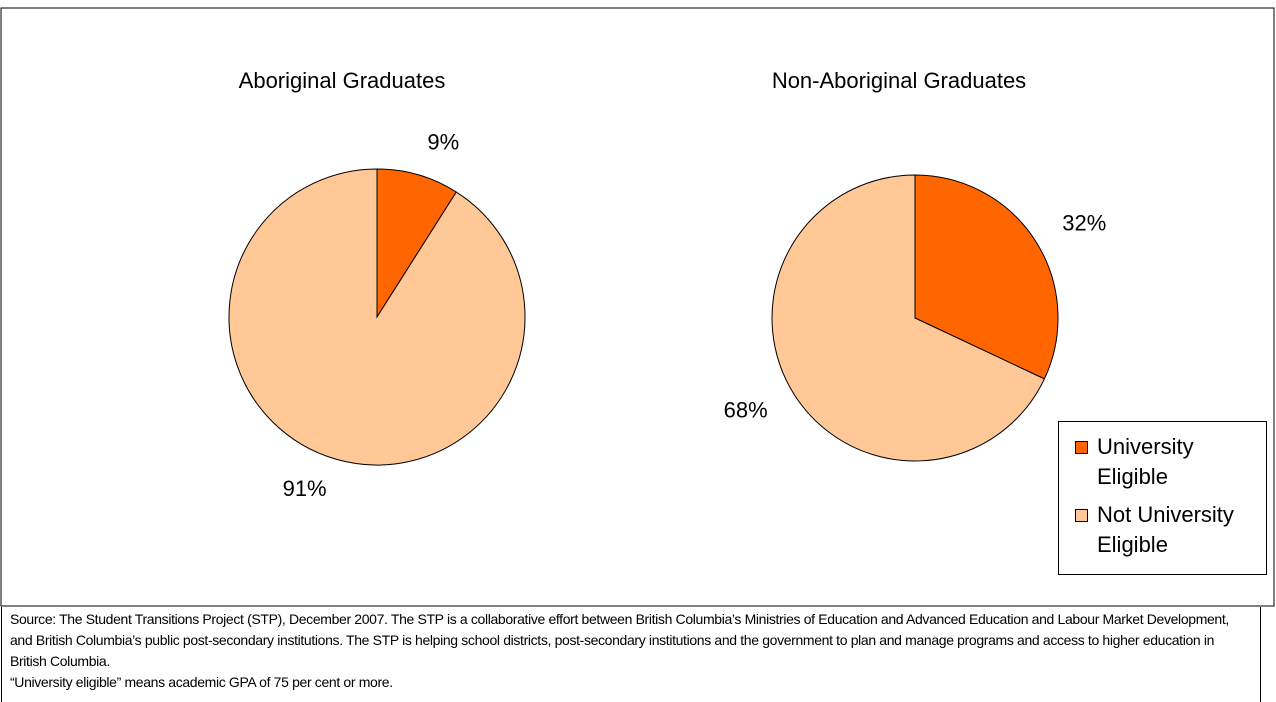  What do you see at coordinates (1084, 222) in the screenshot?
I see `data-label: 32%` at bounding box center [1084, 222].